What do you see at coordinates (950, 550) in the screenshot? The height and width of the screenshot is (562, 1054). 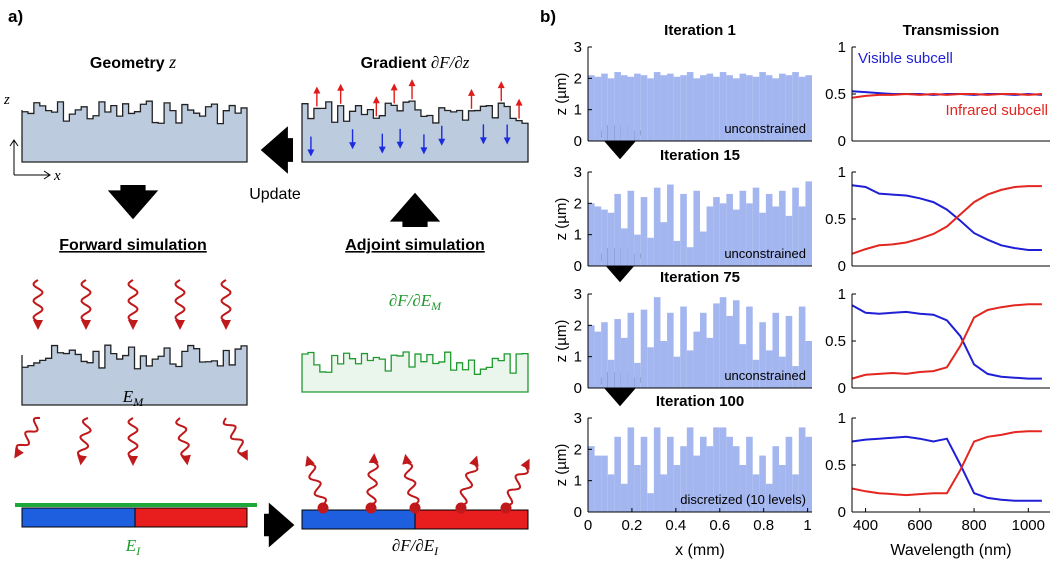 I see `x-axis-label: Wavelength (nm)` at bounding box center [950, 550].